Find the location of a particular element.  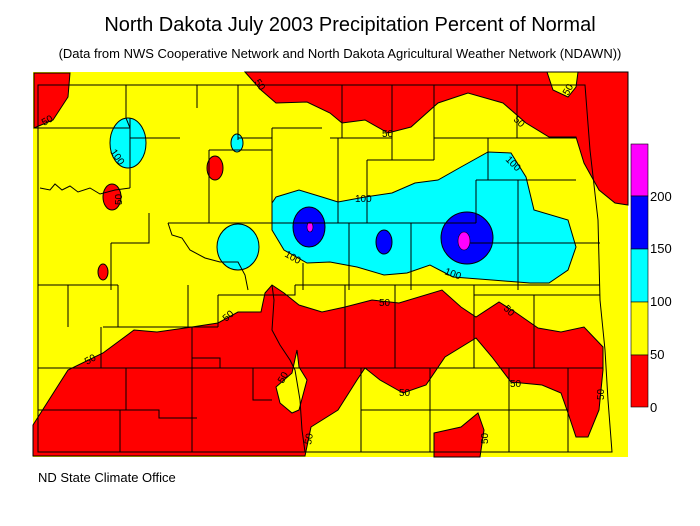

legend-tick: 0 is located at coordinates (653, 407).